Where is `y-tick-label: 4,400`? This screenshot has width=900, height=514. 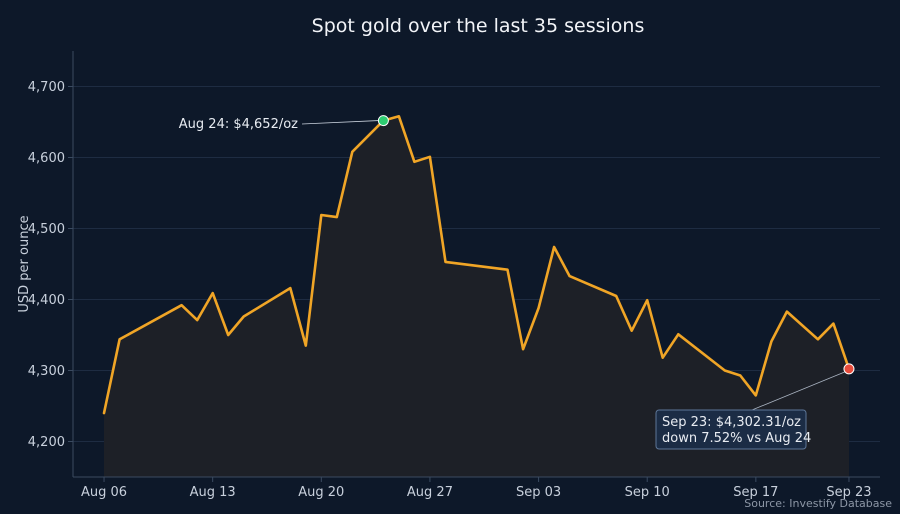 y-tick-label: 4,400 is located at coordinates (46, 300).